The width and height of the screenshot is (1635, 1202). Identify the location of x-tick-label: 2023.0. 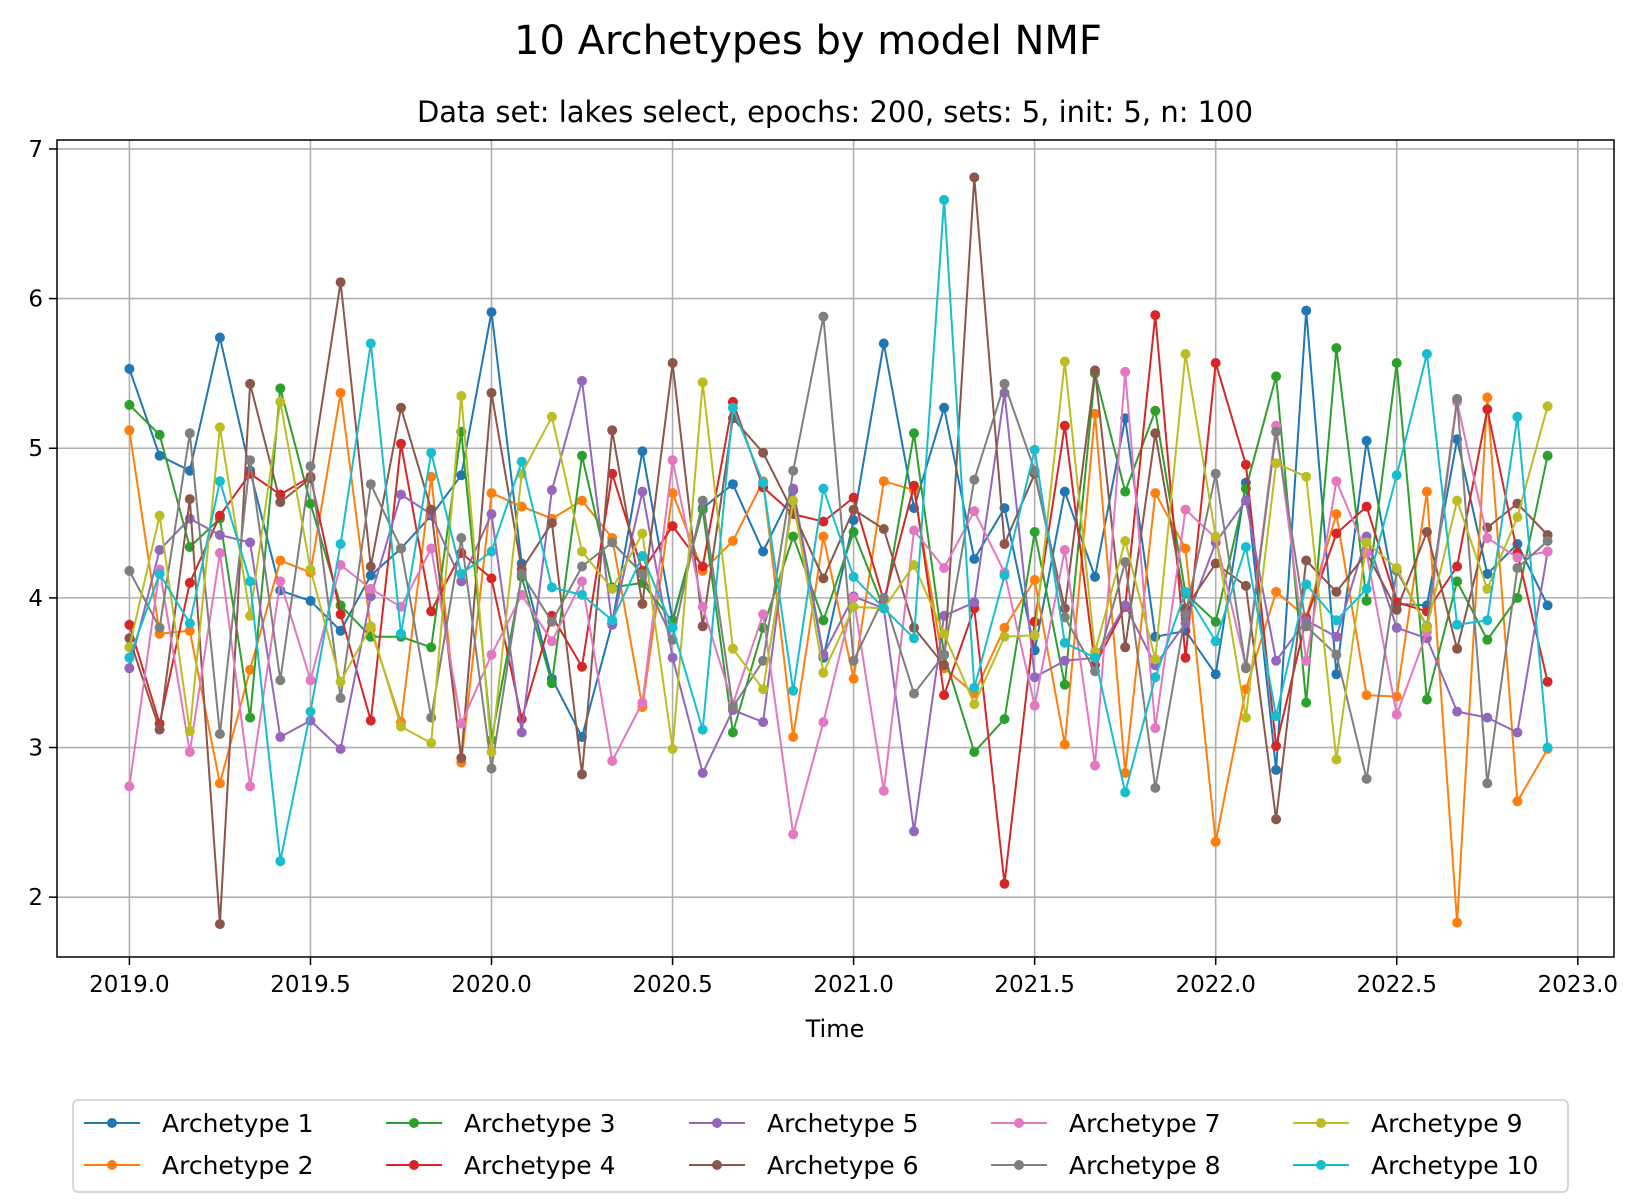
(1578, 985).